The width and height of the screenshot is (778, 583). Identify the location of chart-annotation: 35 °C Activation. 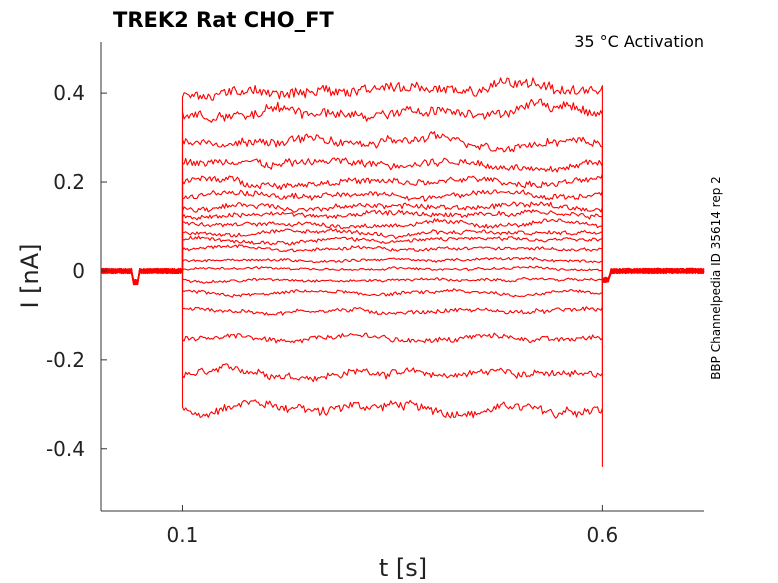
(639, 41).